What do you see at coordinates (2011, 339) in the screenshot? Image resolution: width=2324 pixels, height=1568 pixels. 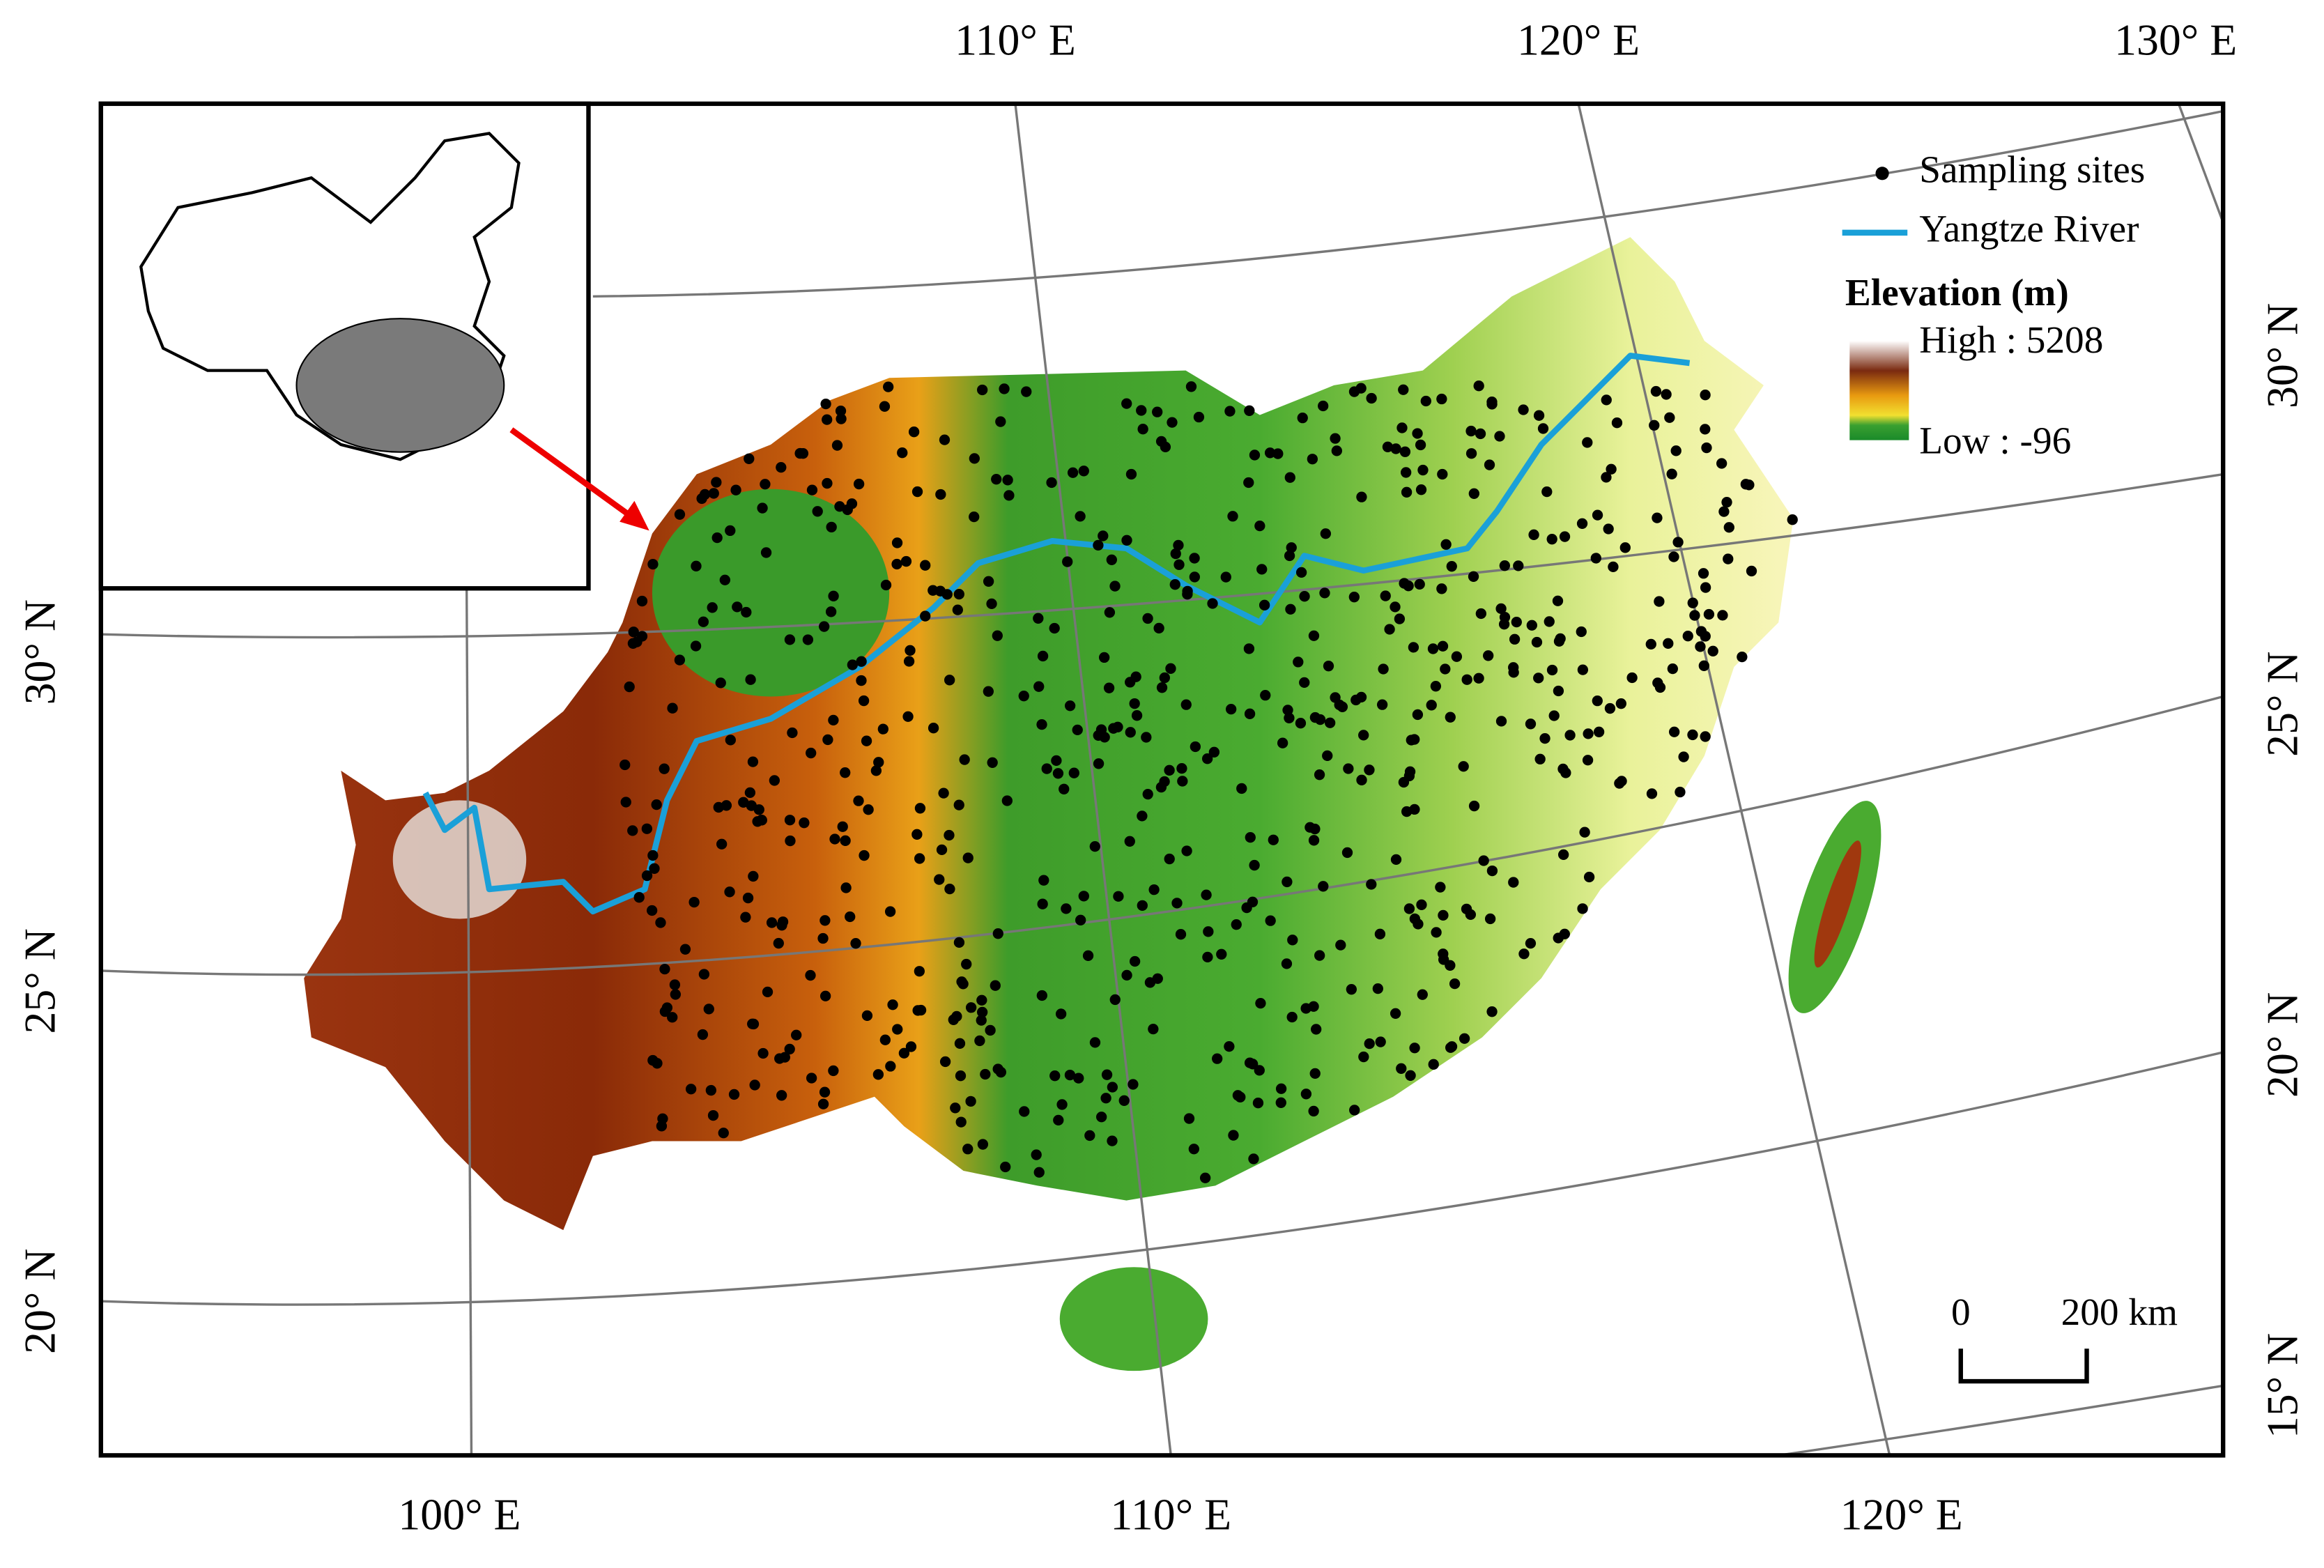 I see `legend-label: High : 5208` at bounding box center [2011, 339].